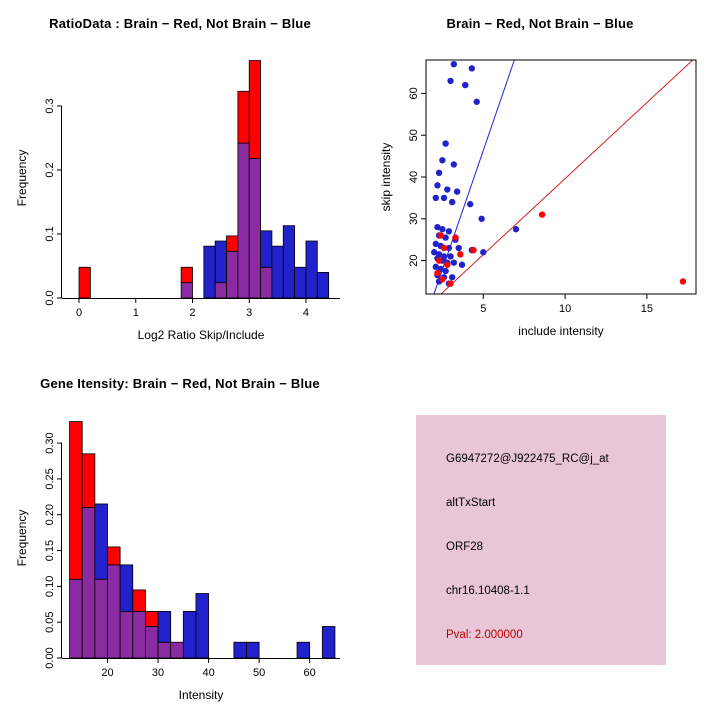  I want to click on axis-text: 0.30, so click(50, 442).